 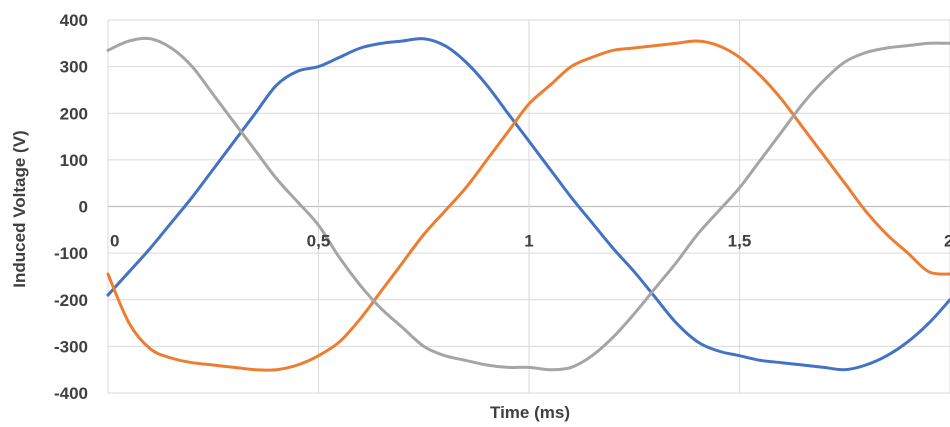 I want to click on x-tick-label: 0,5, so click(x=319, y=241).